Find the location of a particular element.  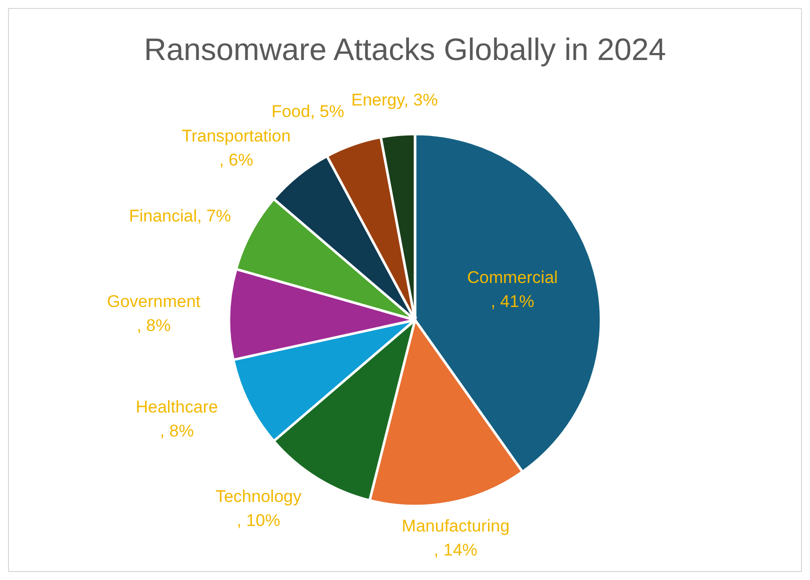

data-label: , 14% is located at coordinates (456, 550).